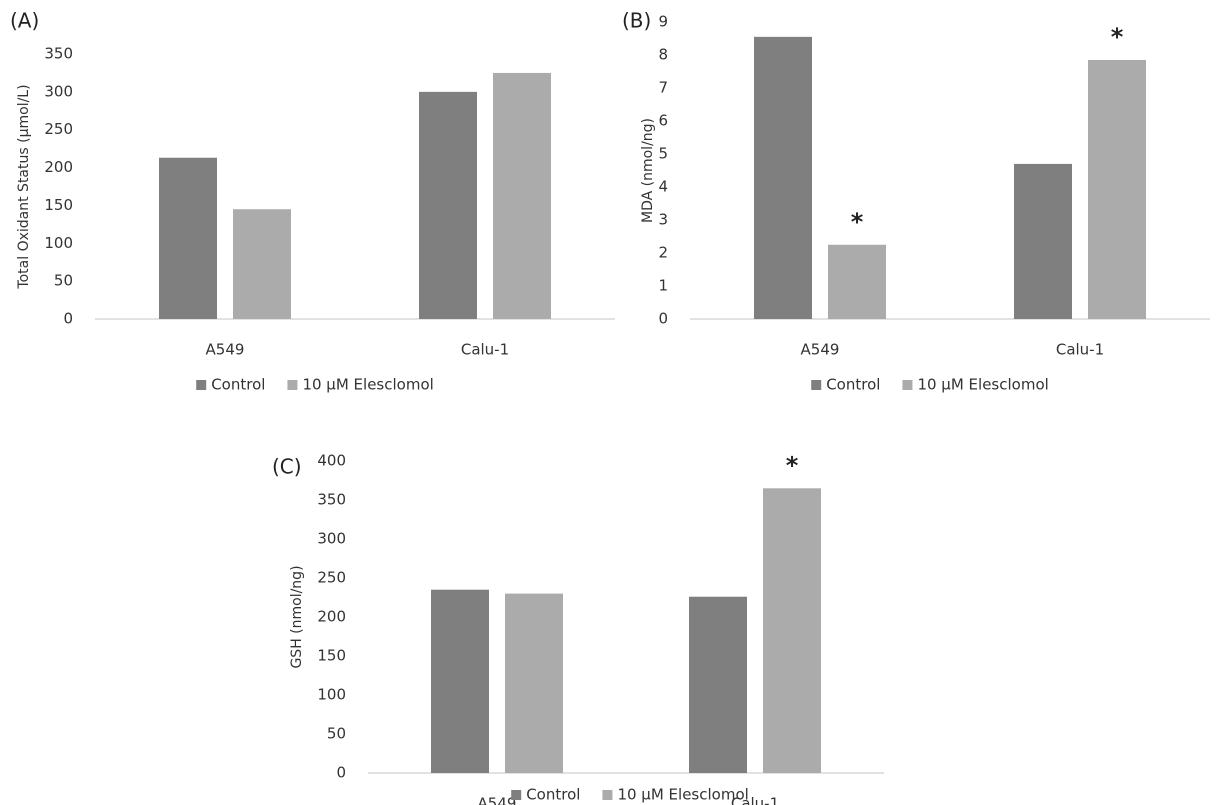 The height and width of the screenshot is (805, 1223). I want to click on y-tick-label: 7, so click(663, 88).